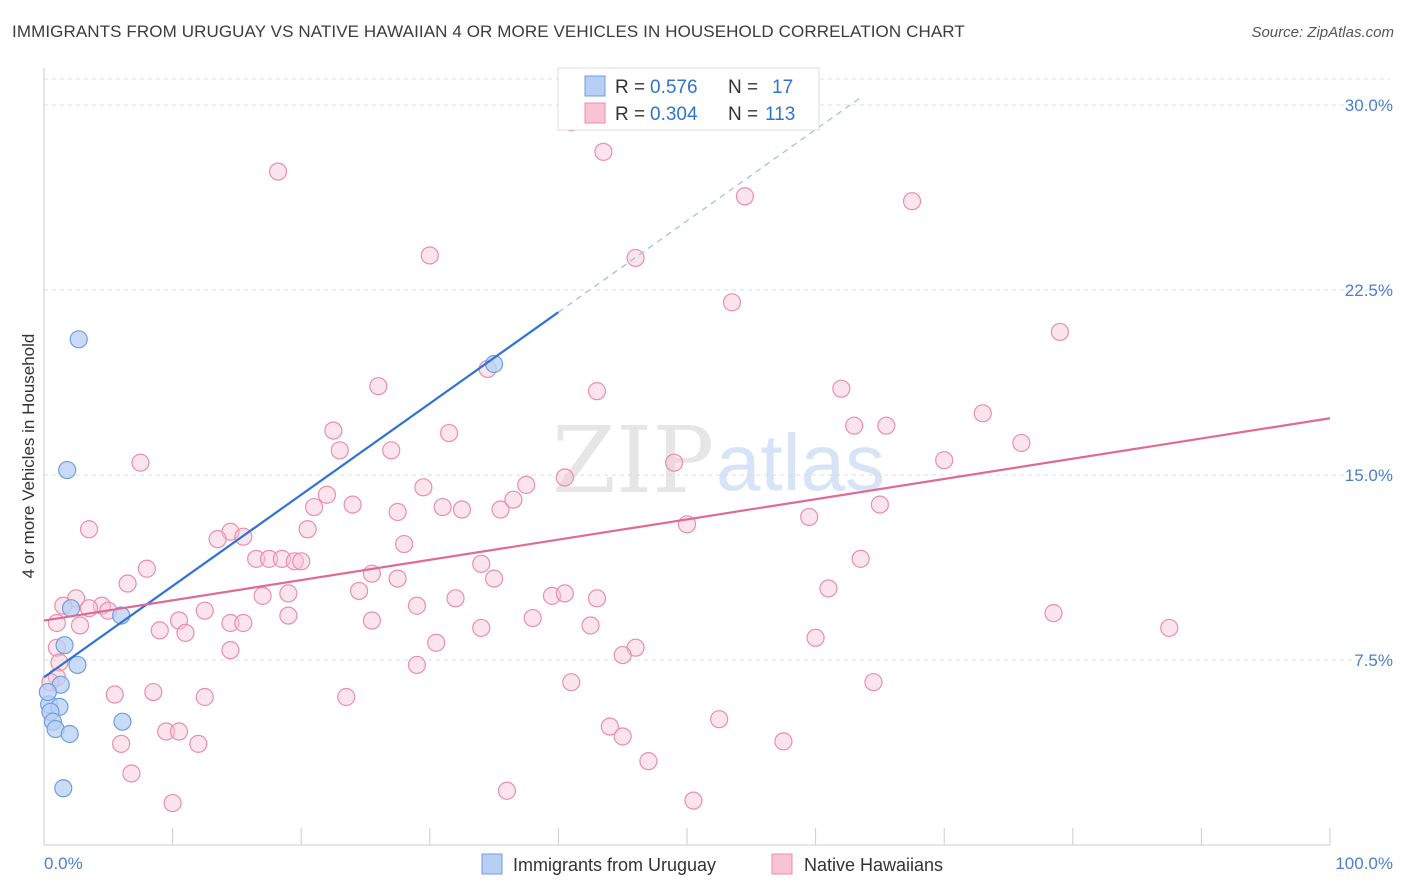  Describe the element at coordinates (688, 99) in the screenshot. I see `stats-legend: R = 0.576 N = 17 R = 0.304 N = 113` at that location.